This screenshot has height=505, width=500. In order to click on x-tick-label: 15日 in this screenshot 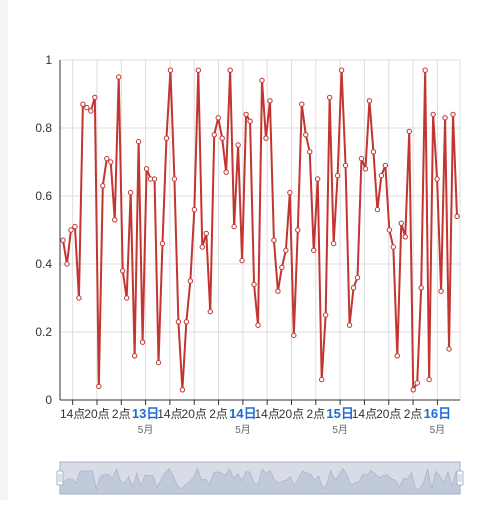, I will do `click(339, 413)`.